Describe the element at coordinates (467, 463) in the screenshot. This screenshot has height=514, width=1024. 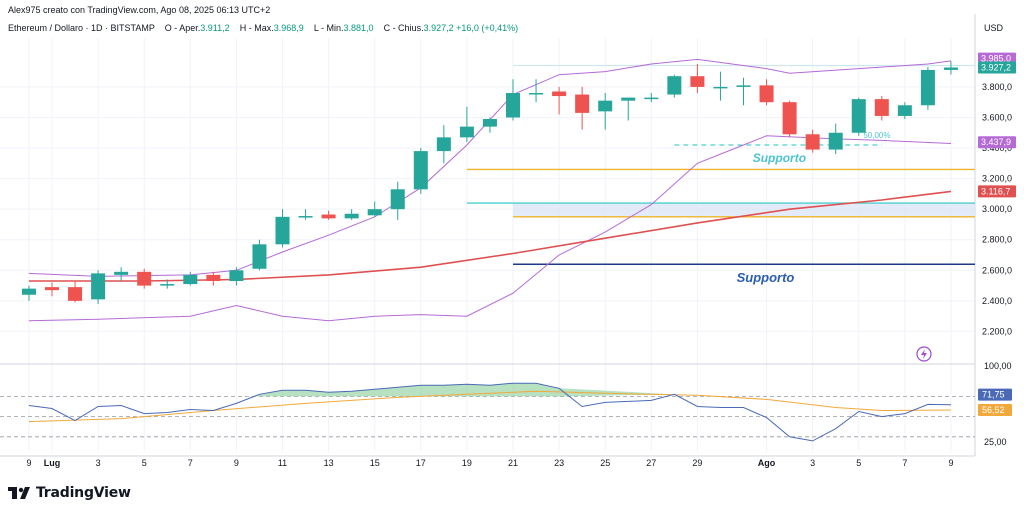
I see `time-tick-label: 19` at that location.